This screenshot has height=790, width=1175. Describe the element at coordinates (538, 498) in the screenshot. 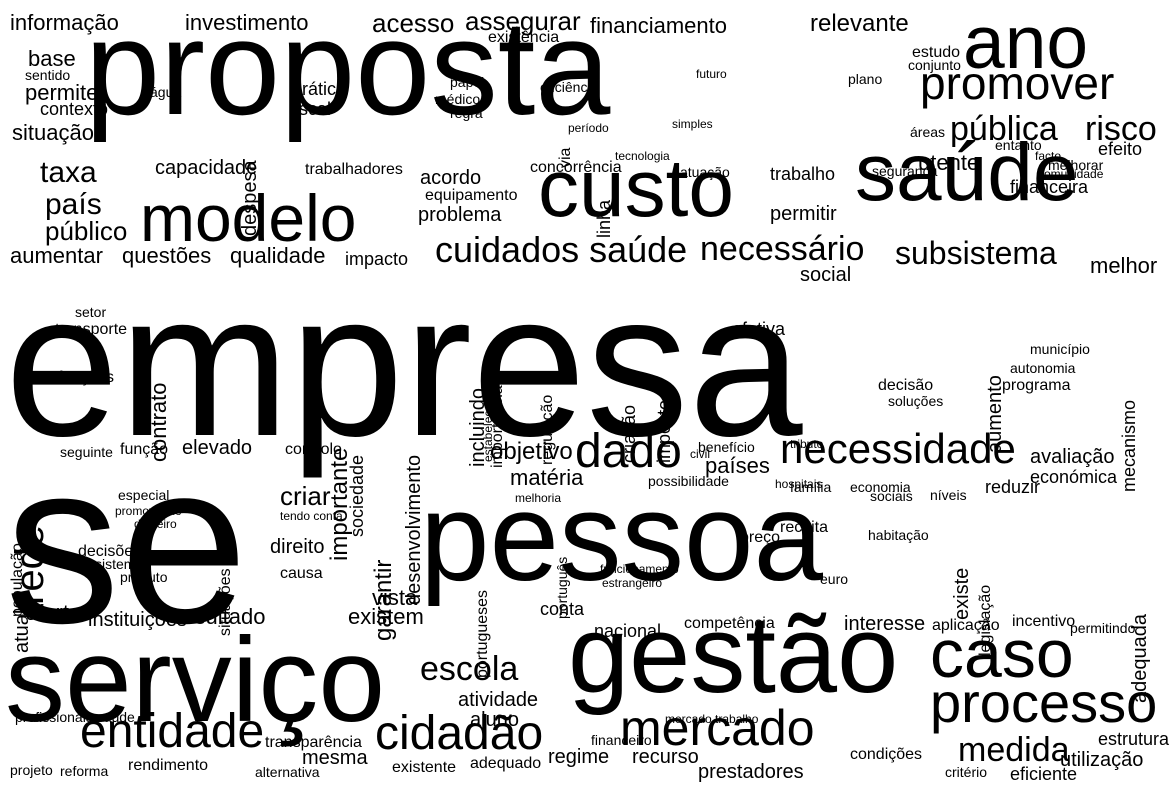

I see `word-melhoria: melhoria` at that location.